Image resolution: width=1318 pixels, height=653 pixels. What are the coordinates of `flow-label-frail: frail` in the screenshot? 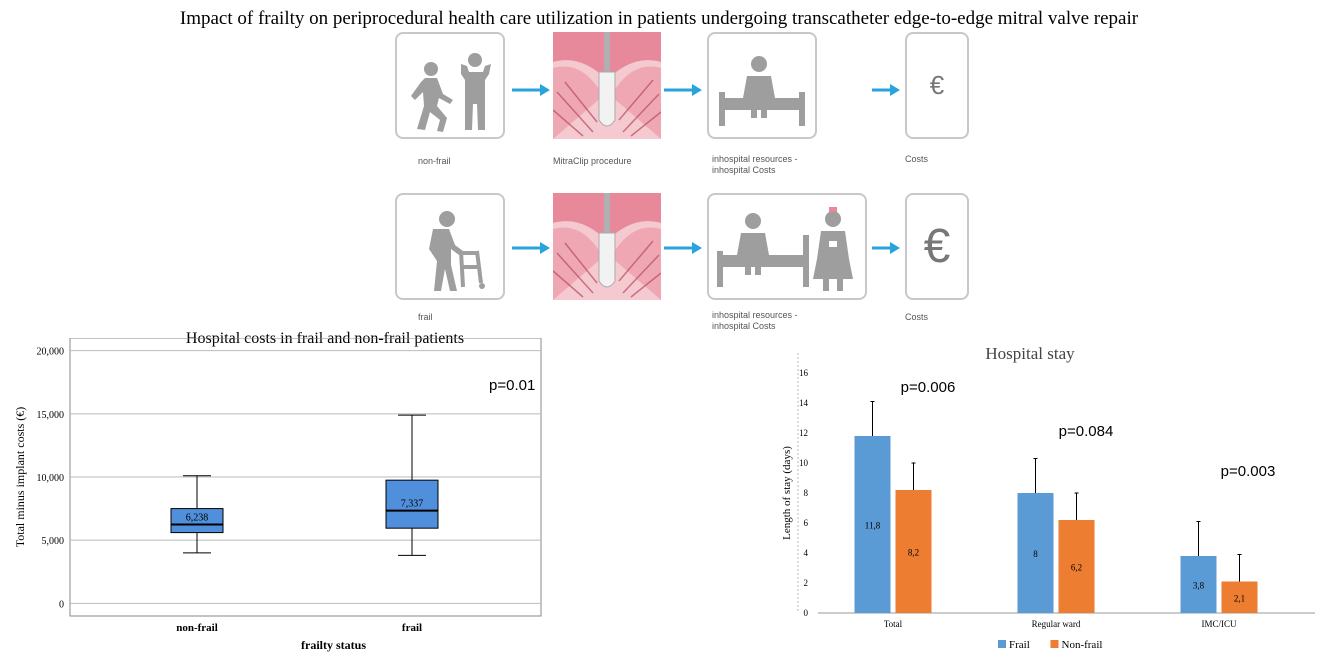 It's located at (425, 317).